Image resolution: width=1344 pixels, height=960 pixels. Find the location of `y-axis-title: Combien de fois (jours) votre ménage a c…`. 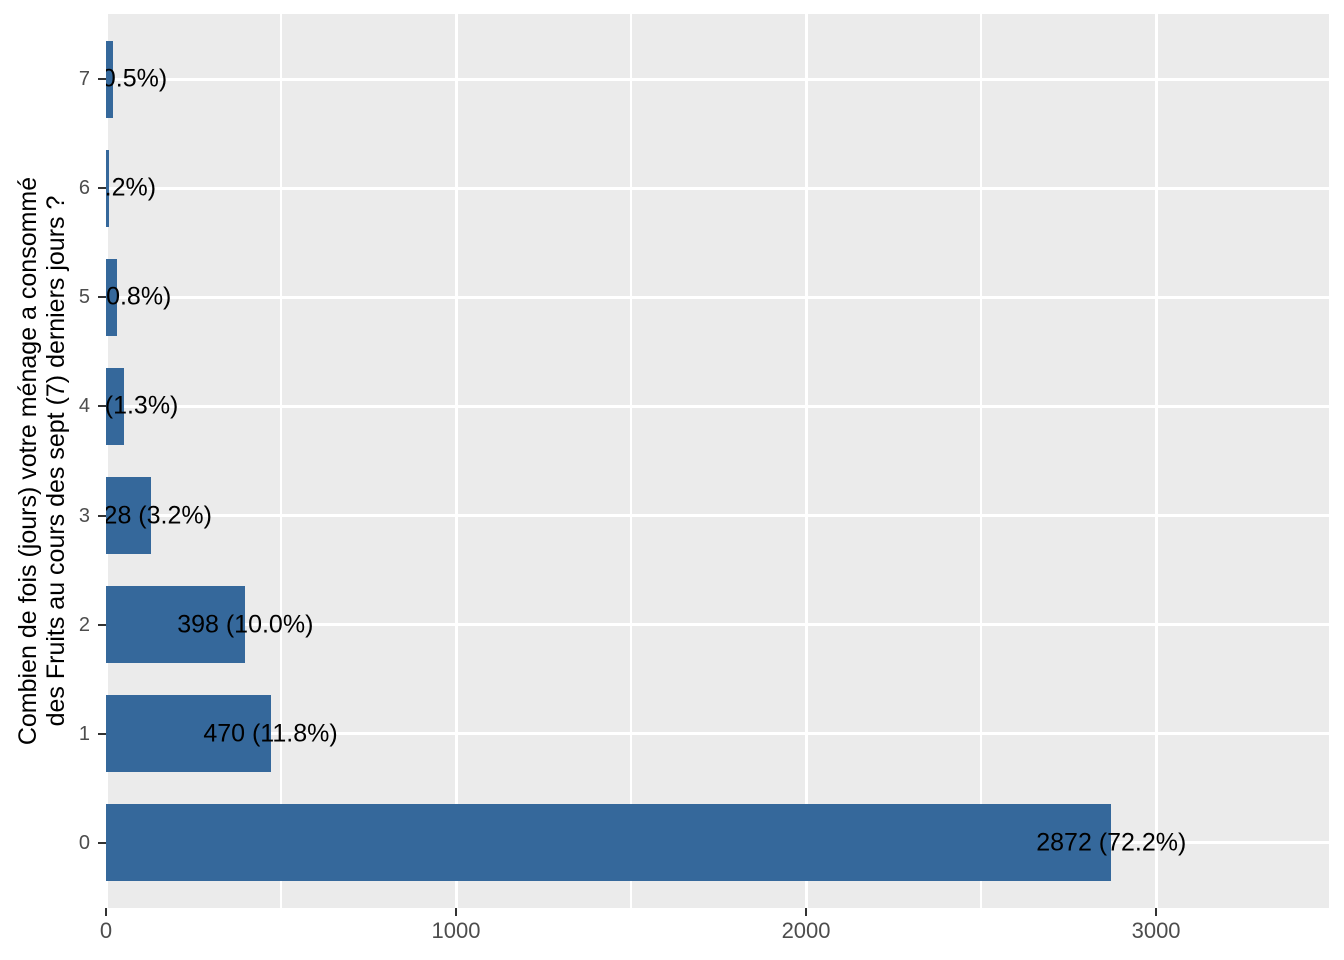

y-axis-title: Combien de fois (jours) votre ménage a c… is located at coordinates (42, 461).